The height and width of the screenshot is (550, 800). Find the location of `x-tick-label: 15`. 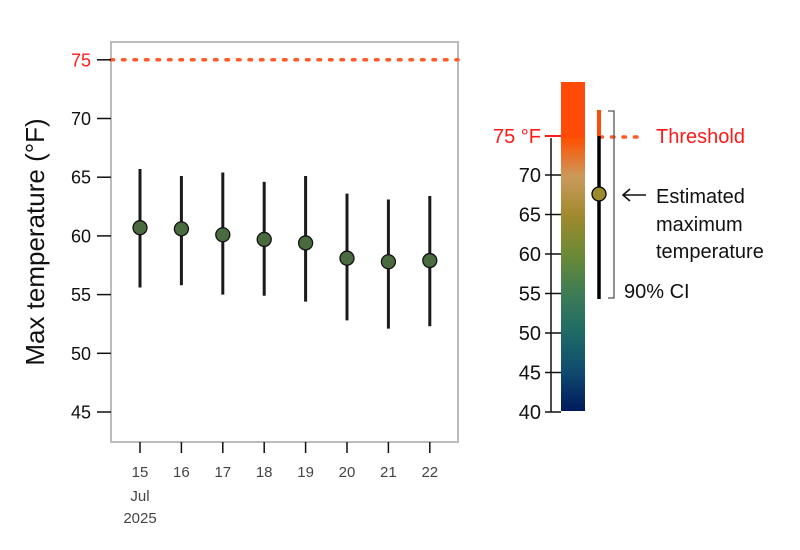

x-tick-label: 15 is located at coordinates (140, 472).